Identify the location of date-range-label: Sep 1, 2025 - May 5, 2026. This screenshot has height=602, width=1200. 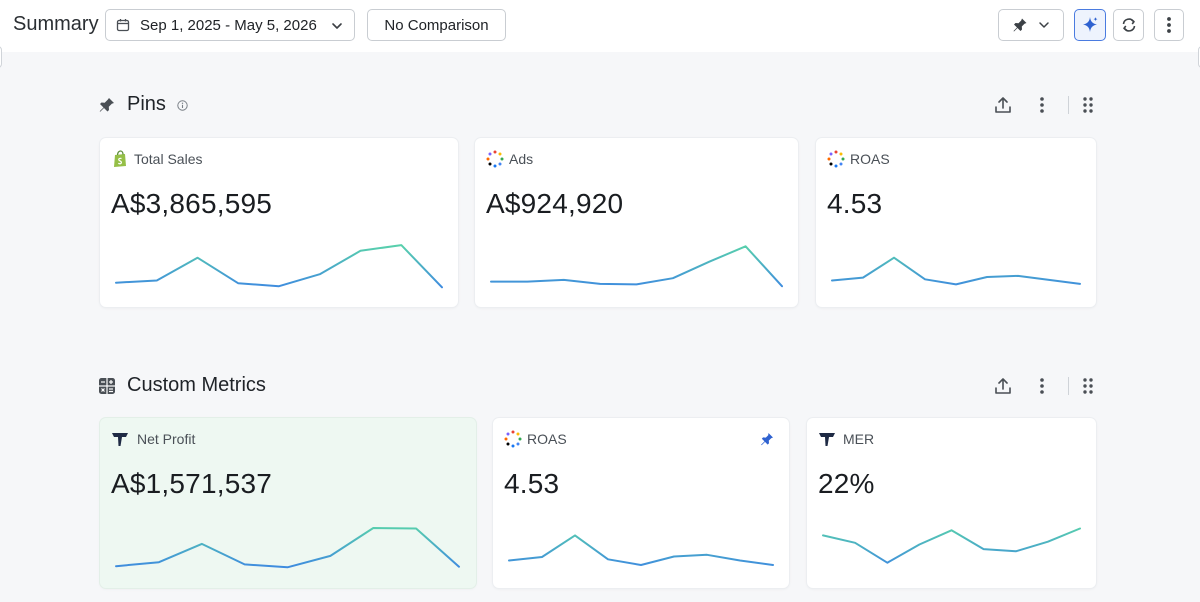
(228, 25).